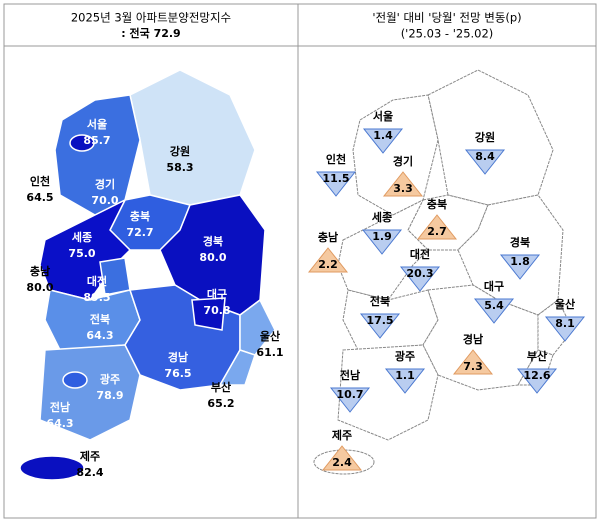  What do you see at coordinates (96, 140) in the screenshot?
I see `region-value: 85.7` at bounding box center [96, 140].